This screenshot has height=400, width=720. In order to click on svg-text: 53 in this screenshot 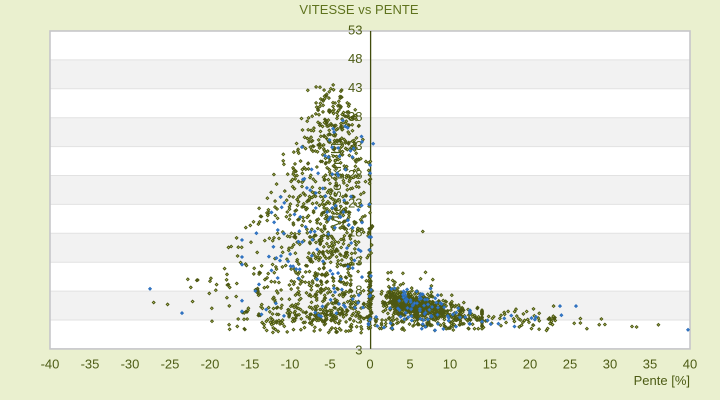, I will do `click(355, 29)`.